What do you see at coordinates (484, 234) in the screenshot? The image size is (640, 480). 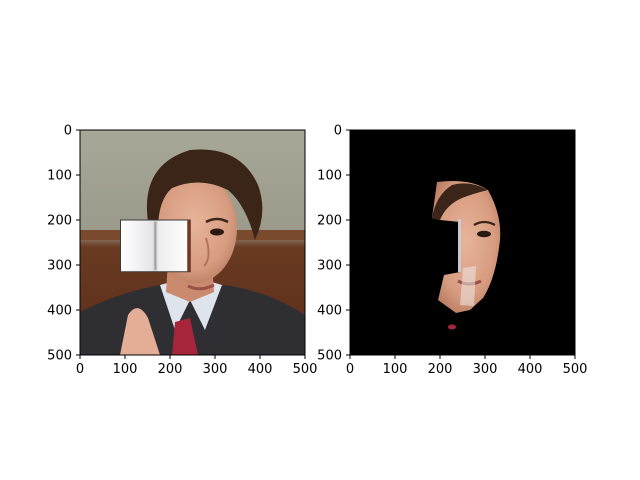 I see `segmented-eye` at bounding box center [484, 234].